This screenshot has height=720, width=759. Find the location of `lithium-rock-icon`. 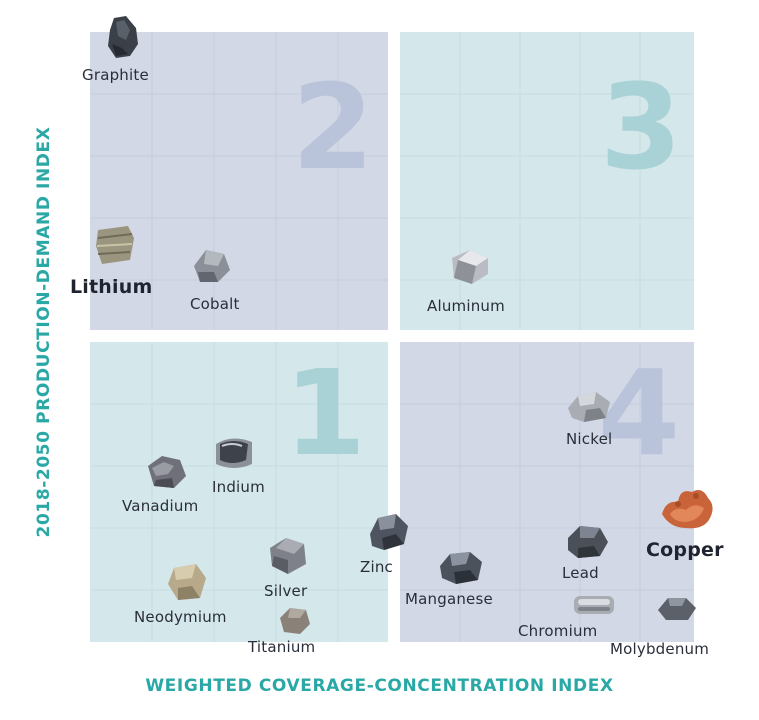

lithium-rock-icon is located at coordinates (115, 245).